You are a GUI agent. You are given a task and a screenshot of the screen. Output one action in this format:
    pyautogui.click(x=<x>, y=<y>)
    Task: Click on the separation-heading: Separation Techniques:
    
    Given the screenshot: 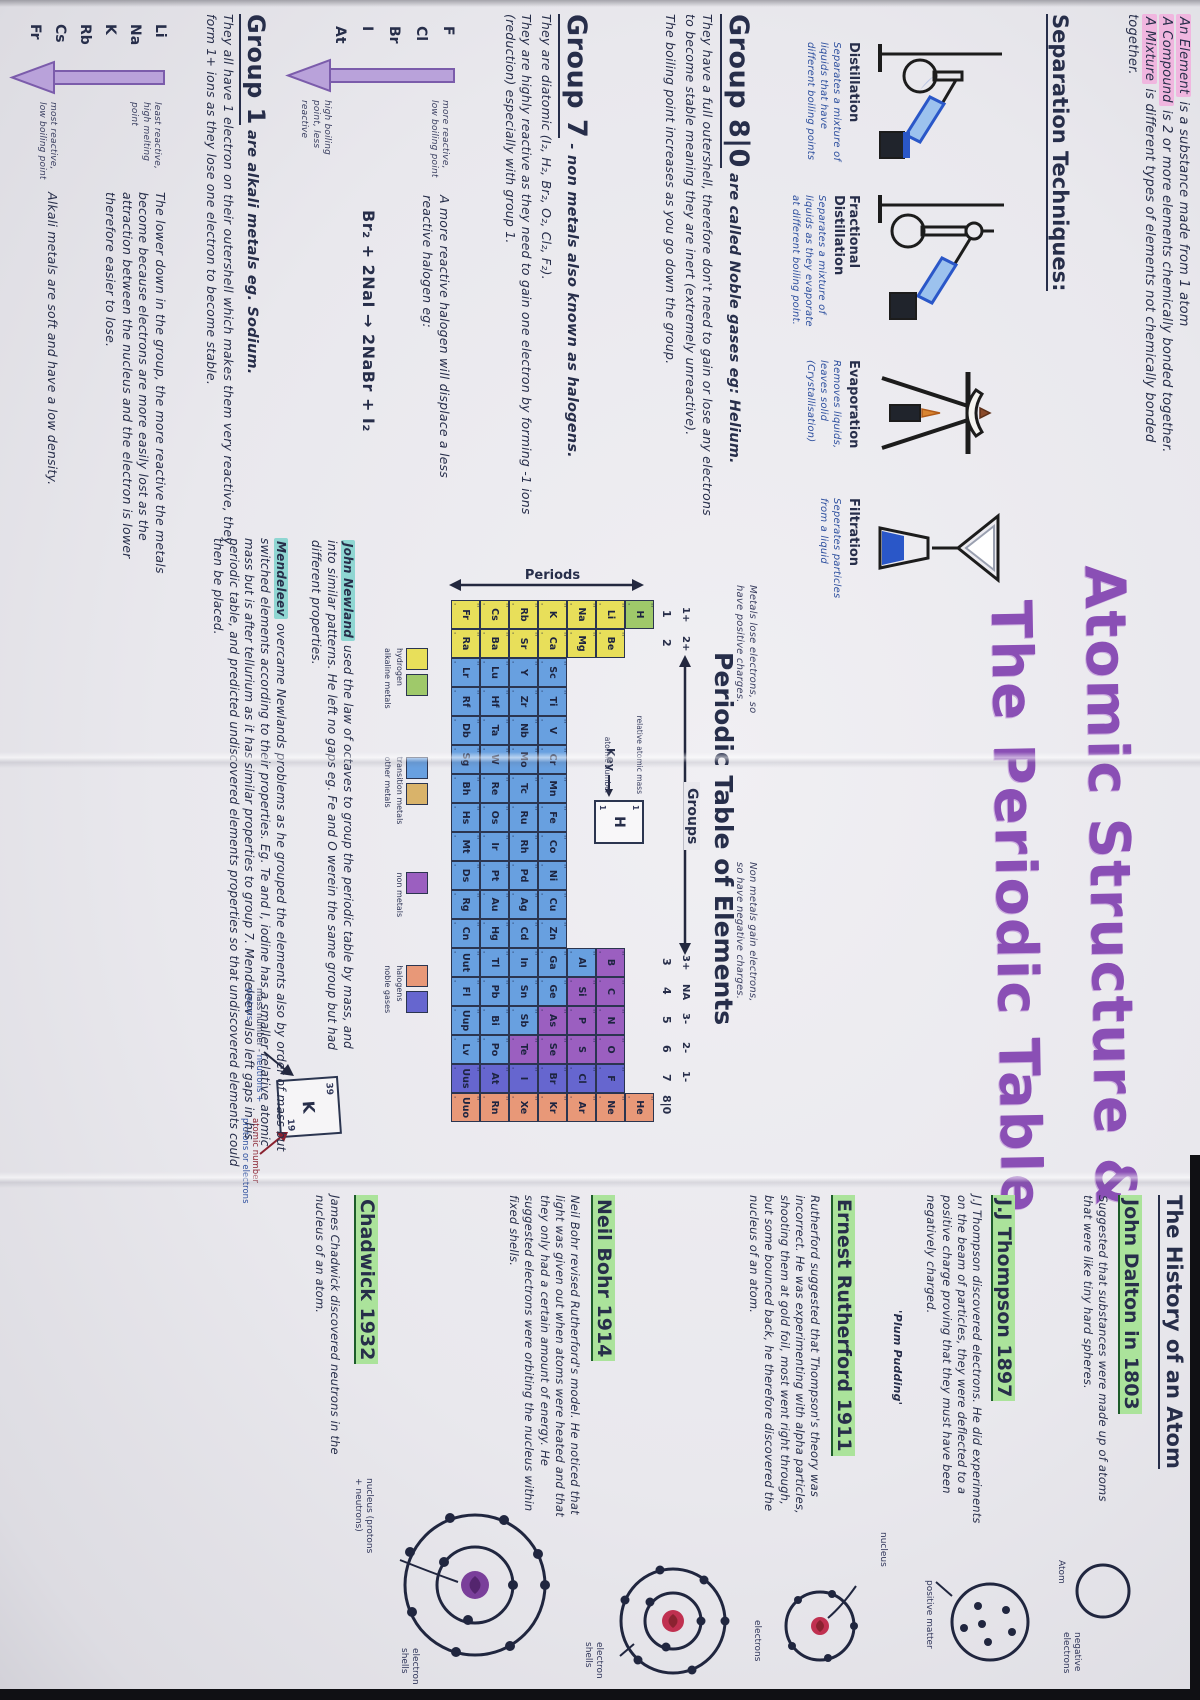 What is the action you would take?
    pyautogui.click(x=1059, y=153)
    